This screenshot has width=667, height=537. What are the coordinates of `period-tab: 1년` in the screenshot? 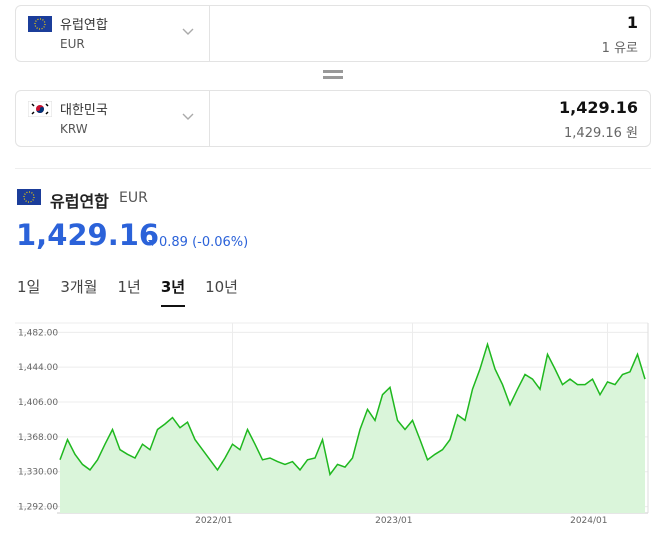 It's located at (129, 287).